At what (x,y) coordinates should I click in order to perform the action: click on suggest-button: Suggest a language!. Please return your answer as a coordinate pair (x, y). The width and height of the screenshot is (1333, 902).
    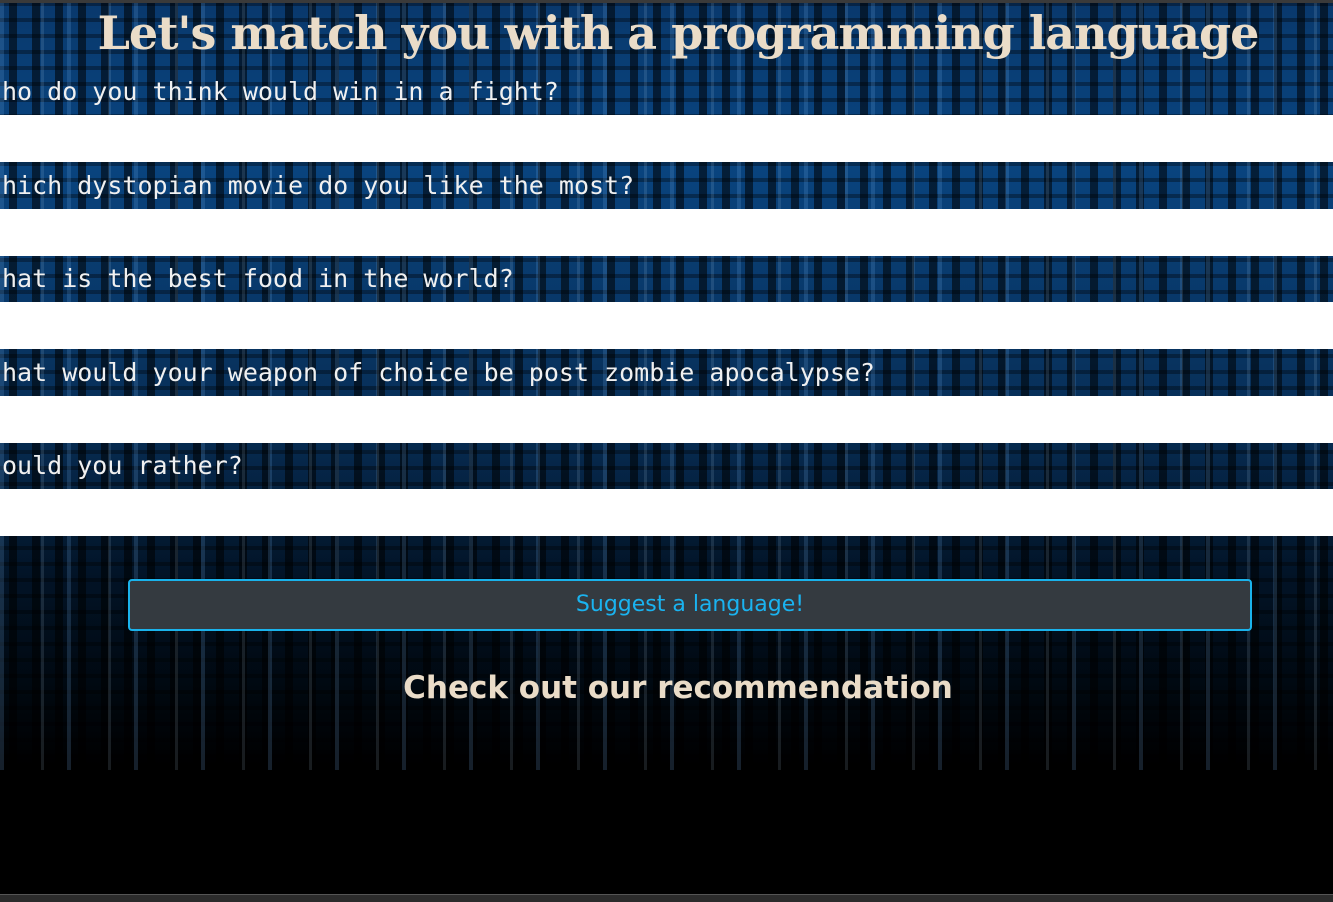
    Looking at the image, I should click on (690, 605).